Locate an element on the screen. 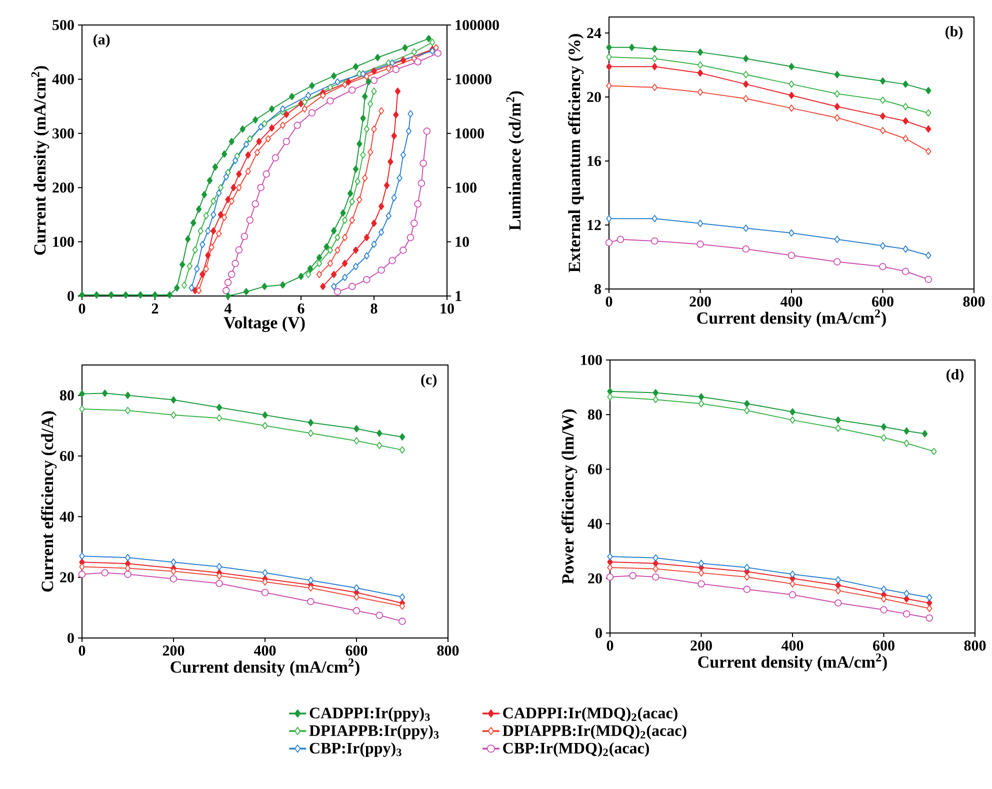 Image resolution: width=992 pixels, height=789 pixels. y-axis-title: Current efficiency (cd/A) is located at coordinates (49, 501).